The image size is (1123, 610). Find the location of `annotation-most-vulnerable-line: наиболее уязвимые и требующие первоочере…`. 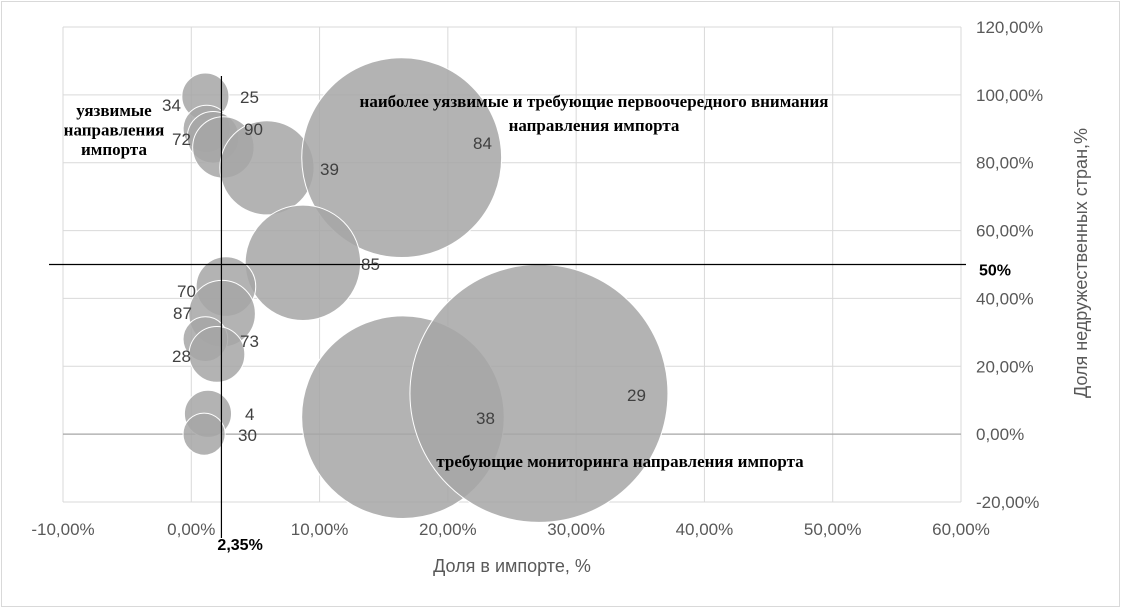

annotation-most-vulnerable-line: наиболее уязвимые и требующие первоочере… is located at coordinates (594, 101).